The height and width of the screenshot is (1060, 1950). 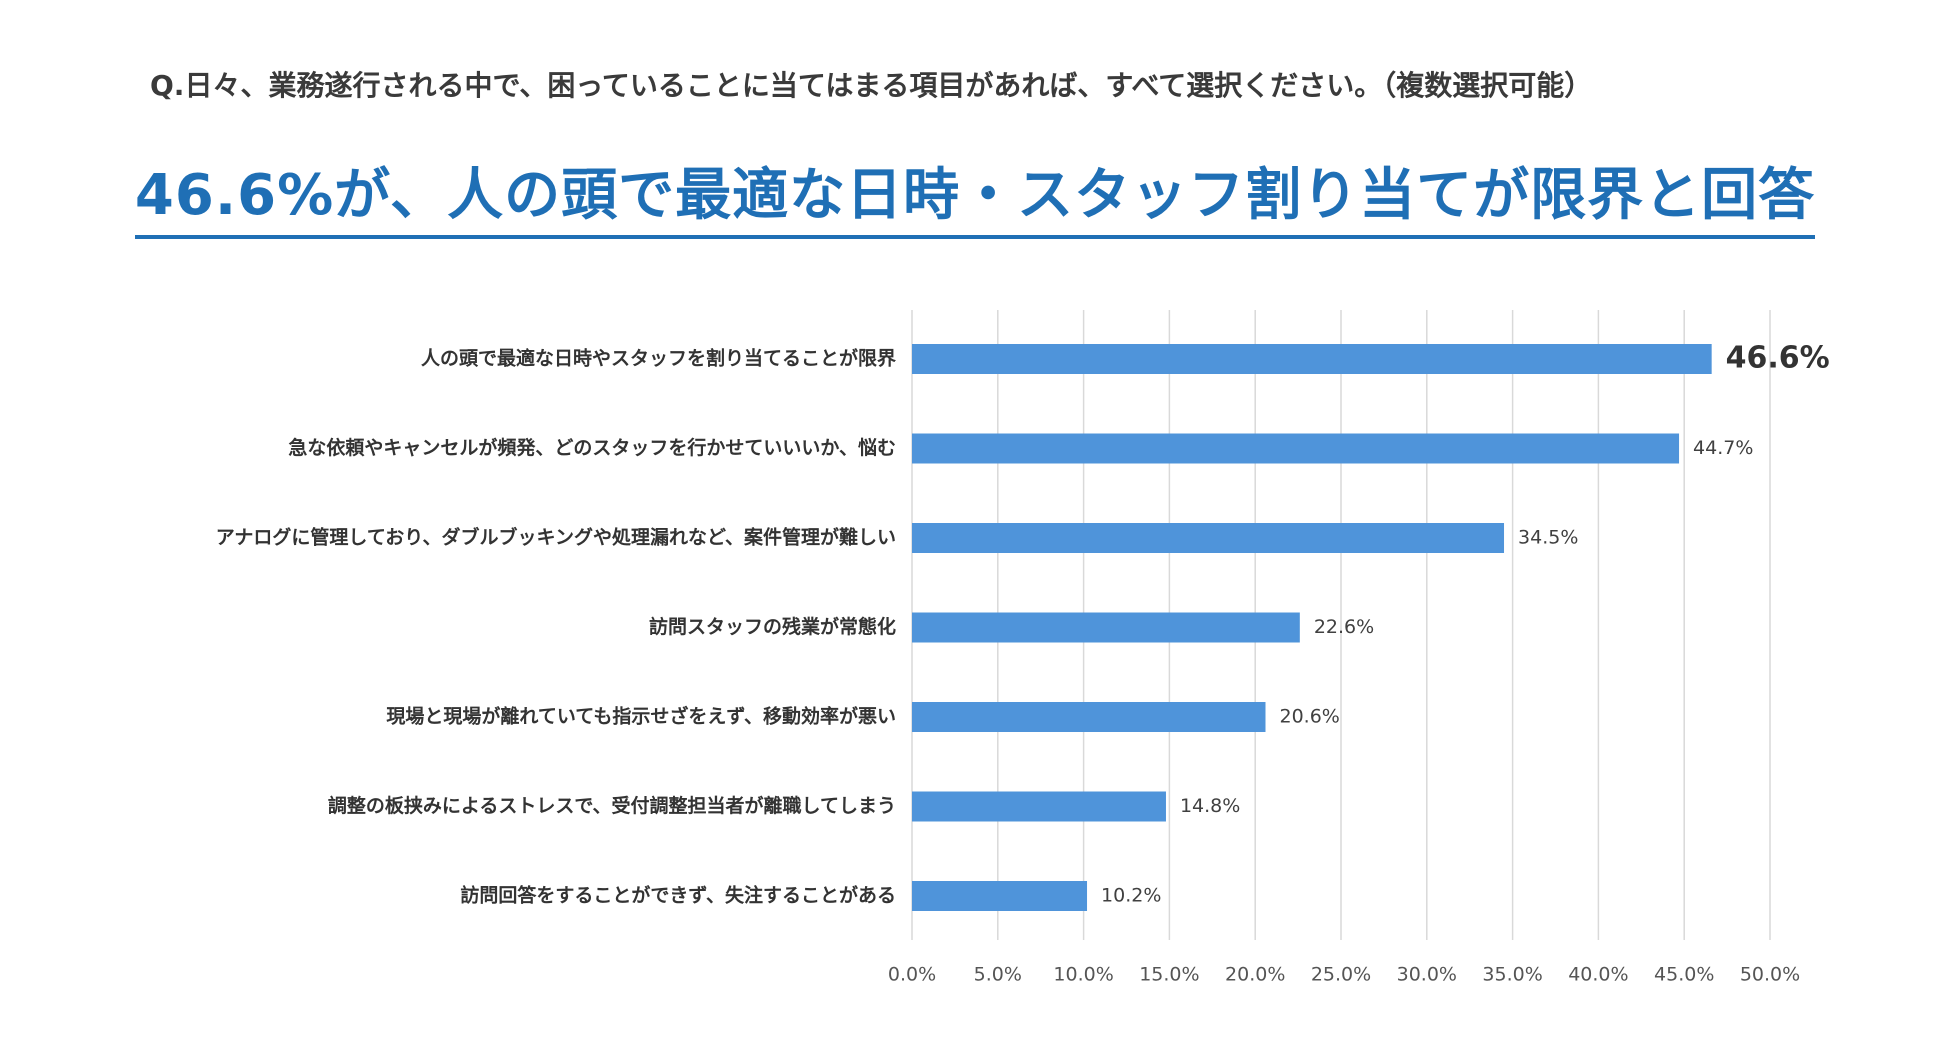 I want to click on headline-container: 46.6%が、人の頭で最適な日時・スタッフ割り当てが限界と回答, so click(x=975, y=194).